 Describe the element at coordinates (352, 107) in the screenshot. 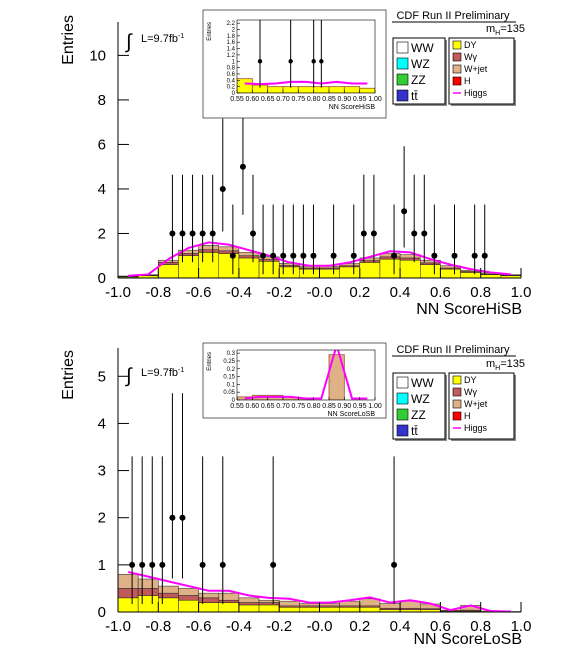

I see `inset-x-title: NN ScoreHiSB` at that location.